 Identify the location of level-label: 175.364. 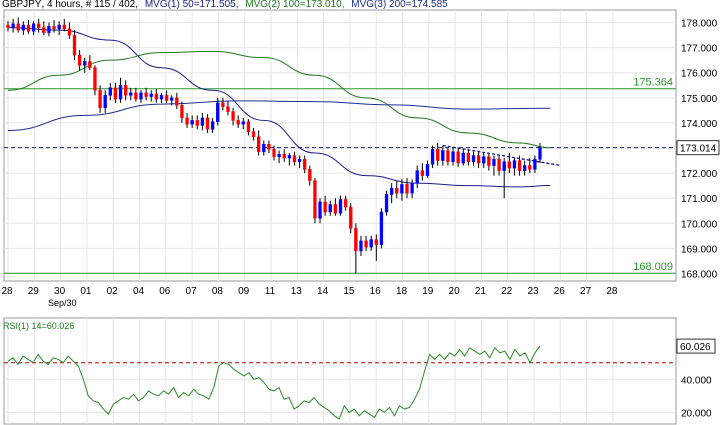
(653, 83).